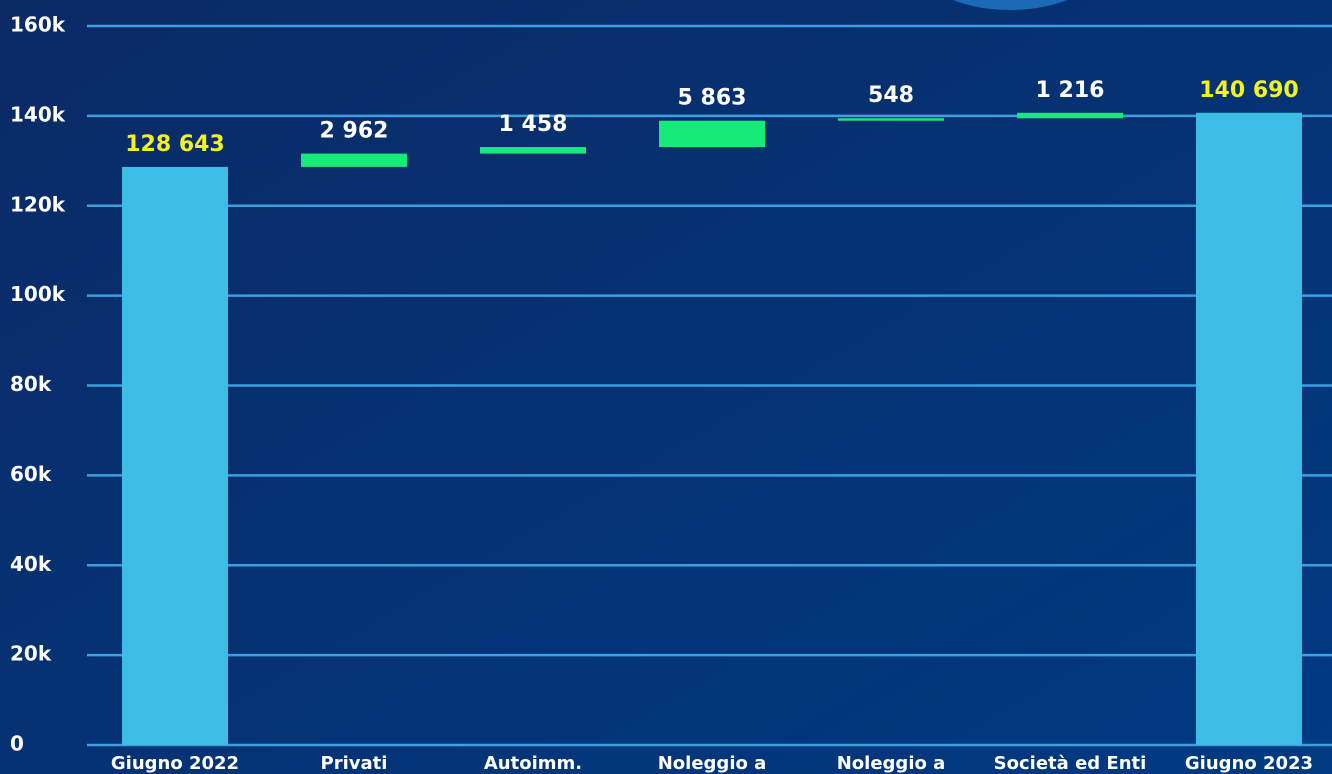 Image resolution: width=1332 pixels, height=774 pixels. What do you see at coordinates (891, 95) in the screenshot?
I see `value-label: 548` at bounding box center [891, 95].